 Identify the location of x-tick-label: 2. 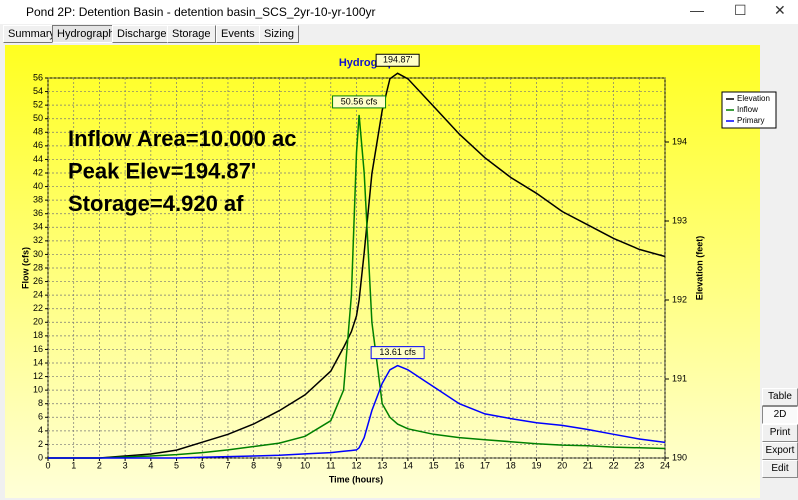
(99, 465).